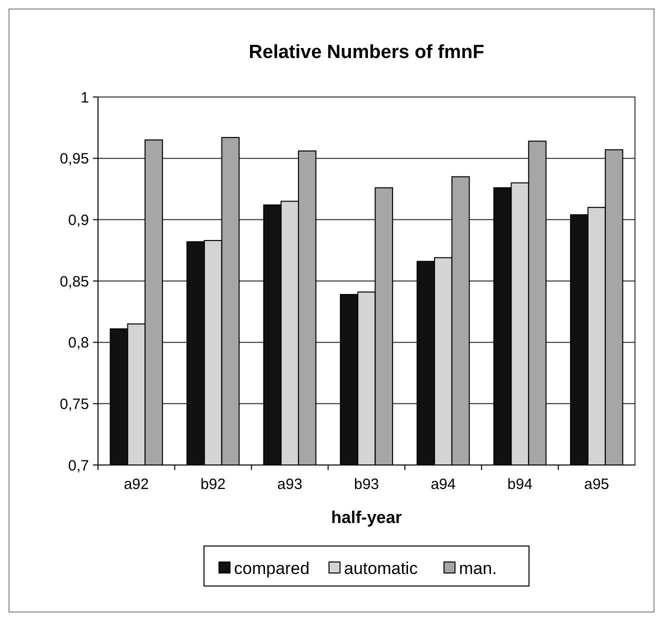 The width and height of the screenshot is (663, 621). Describe the element at coordinates (74, 404) in the screenshot. I see `y-tick-label: 0,75` at that location.